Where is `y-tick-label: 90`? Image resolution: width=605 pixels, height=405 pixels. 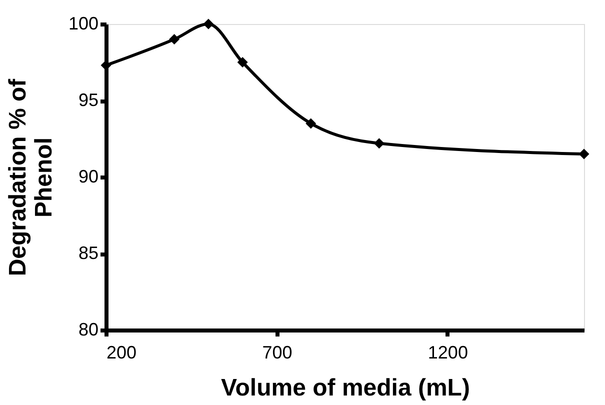 y-tick-label: 90 is located at coordinates (88, 176).